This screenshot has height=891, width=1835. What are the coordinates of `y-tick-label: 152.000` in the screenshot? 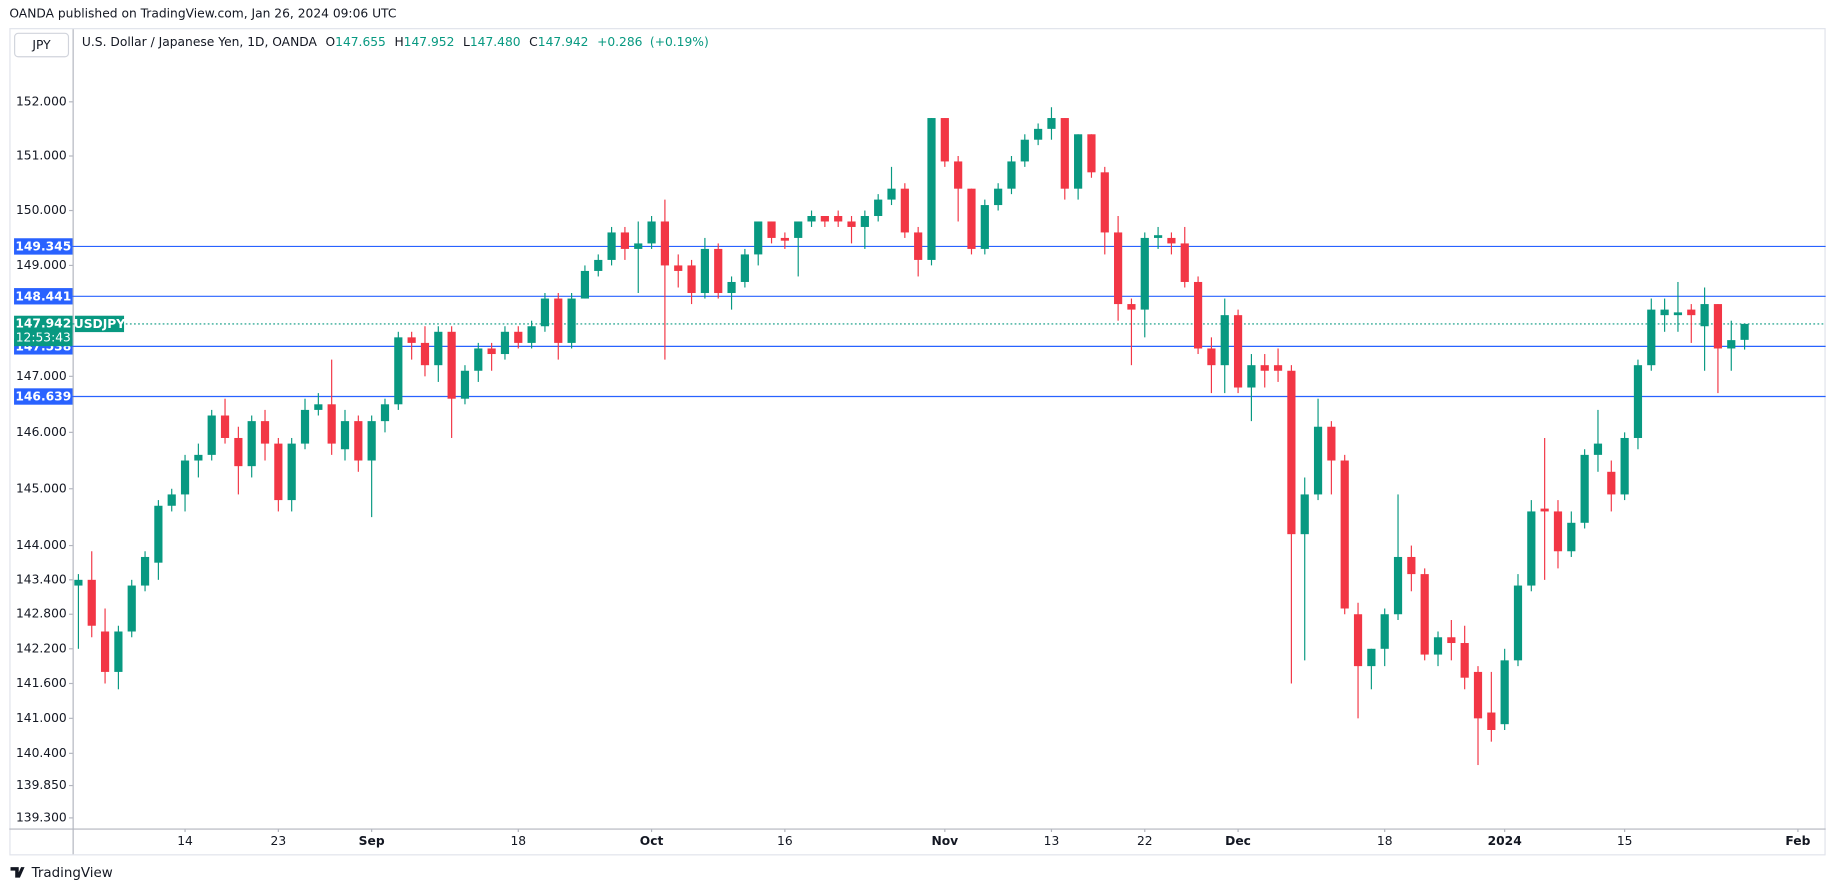 It's located at (41, 101).